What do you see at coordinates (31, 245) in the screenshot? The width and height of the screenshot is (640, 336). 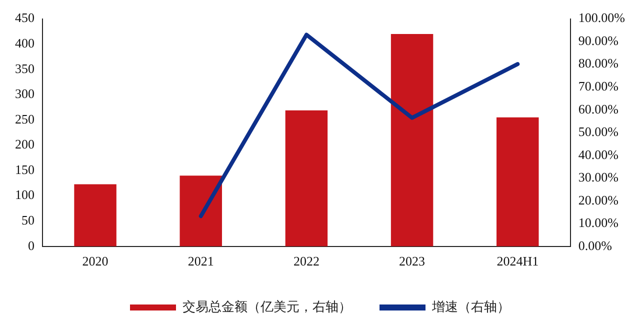 I see `y-tick-label: 0` at bounding box center [31, 245].